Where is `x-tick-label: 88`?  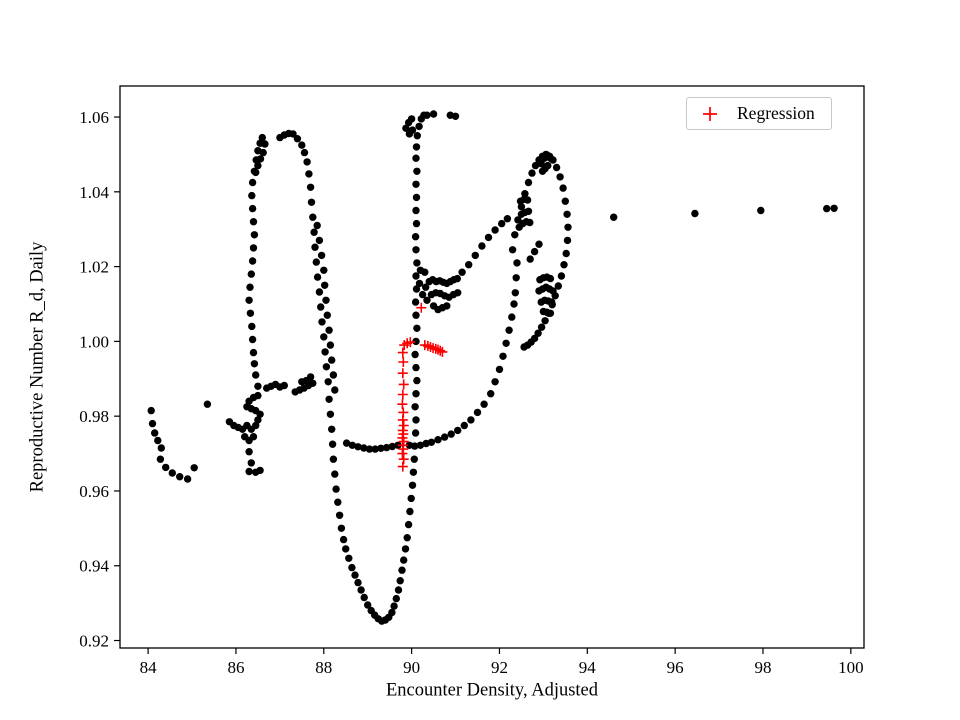
x-tick-label: 88 is located at coordinates (323, 667).